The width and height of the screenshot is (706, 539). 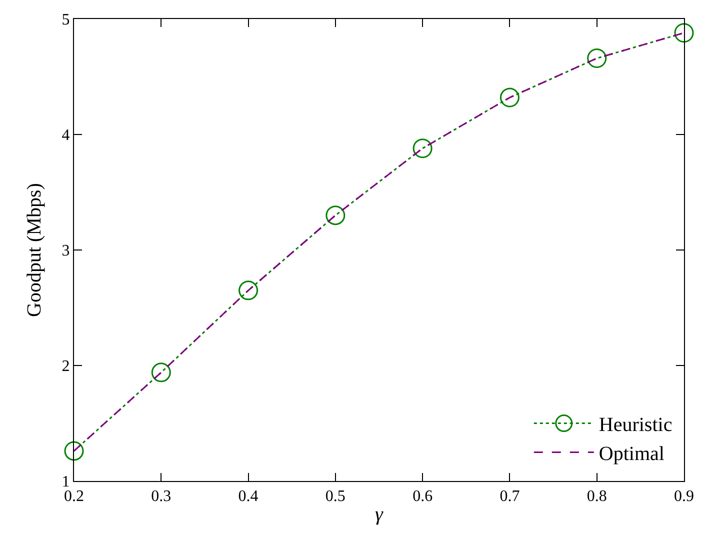 What do you see at coordinates (66, 482) in the screenshot?
I see `y-tick-label: 1` at bounding box center [66, 482].